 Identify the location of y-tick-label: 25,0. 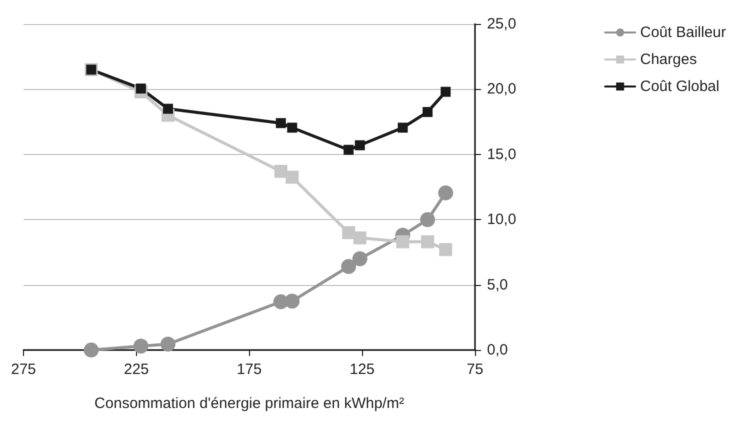
(501, 24).